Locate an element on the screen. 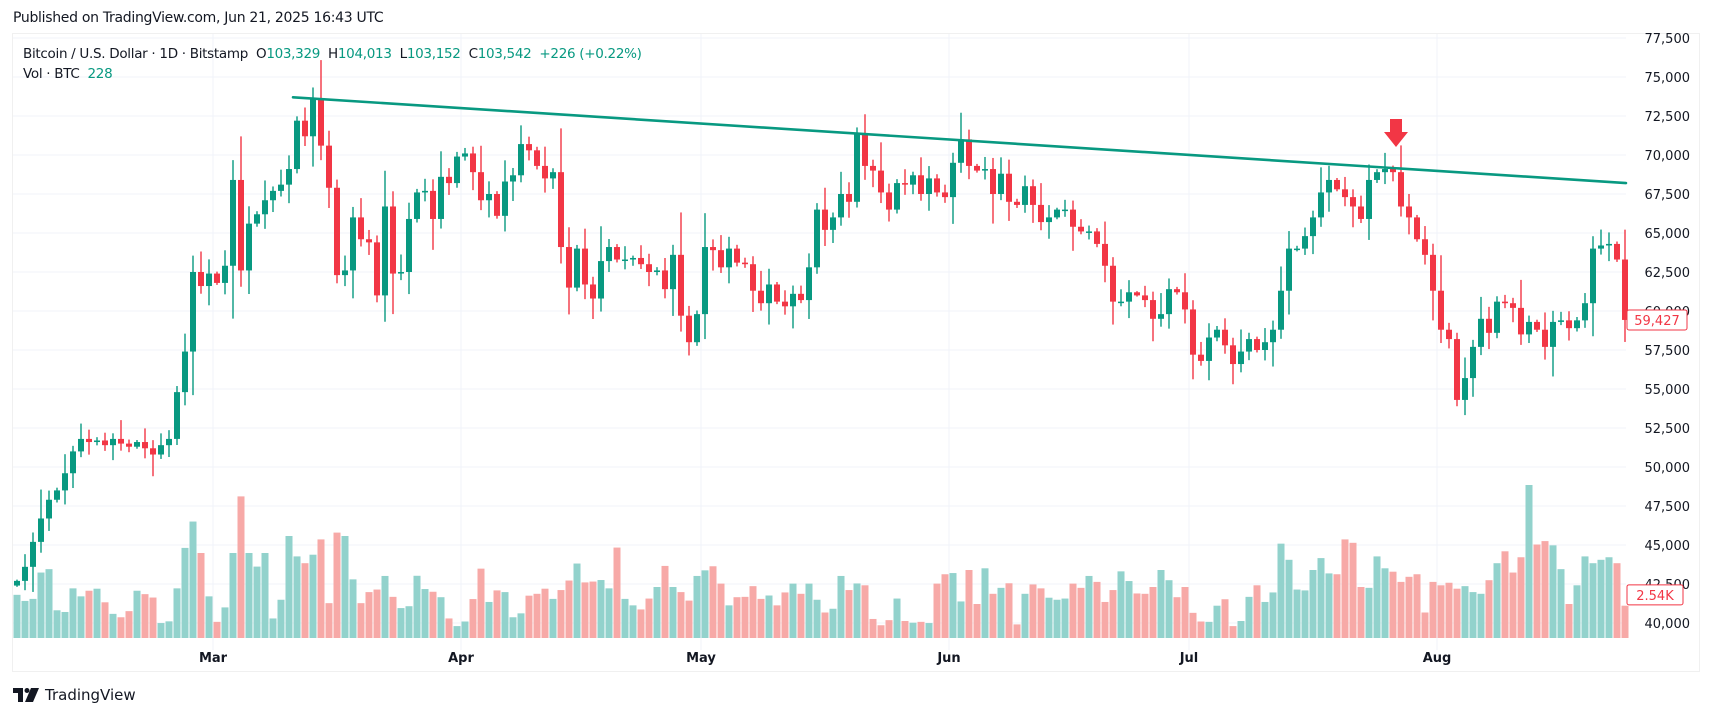 The image size is (1714, 717). price-tick-label: 65,000 is located at coordinates (1668, 234).